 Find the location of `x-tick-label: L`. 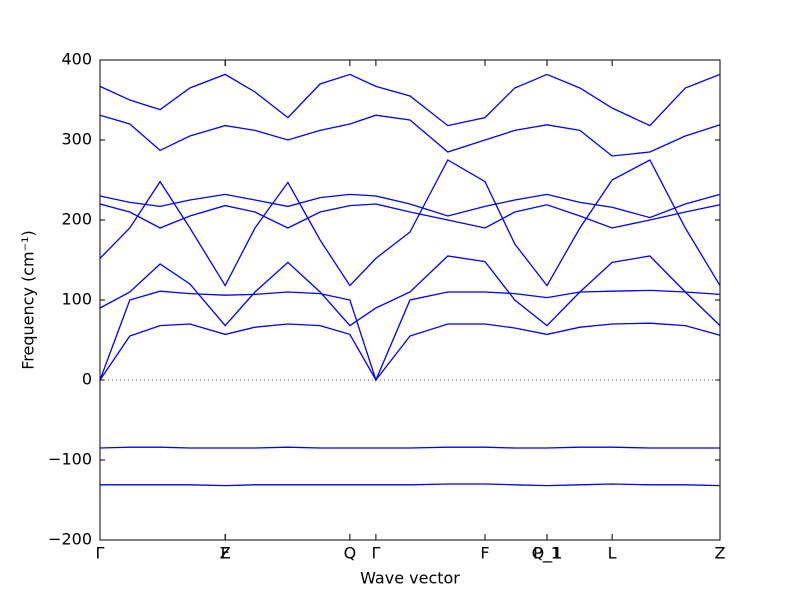

x-tick-label: L is located at coordinates (612, 553).